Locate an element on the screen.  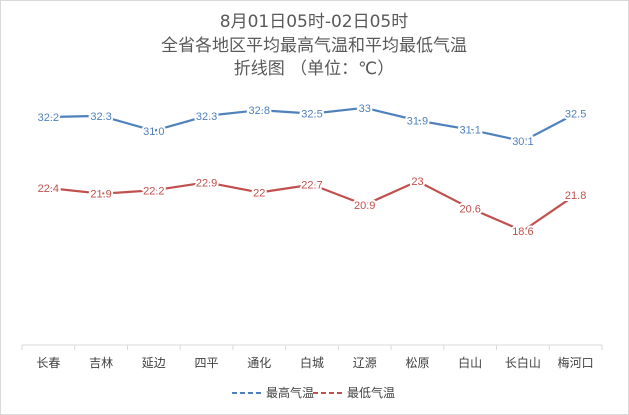
data-label: 18.6 is located at coordinates (522, 232).